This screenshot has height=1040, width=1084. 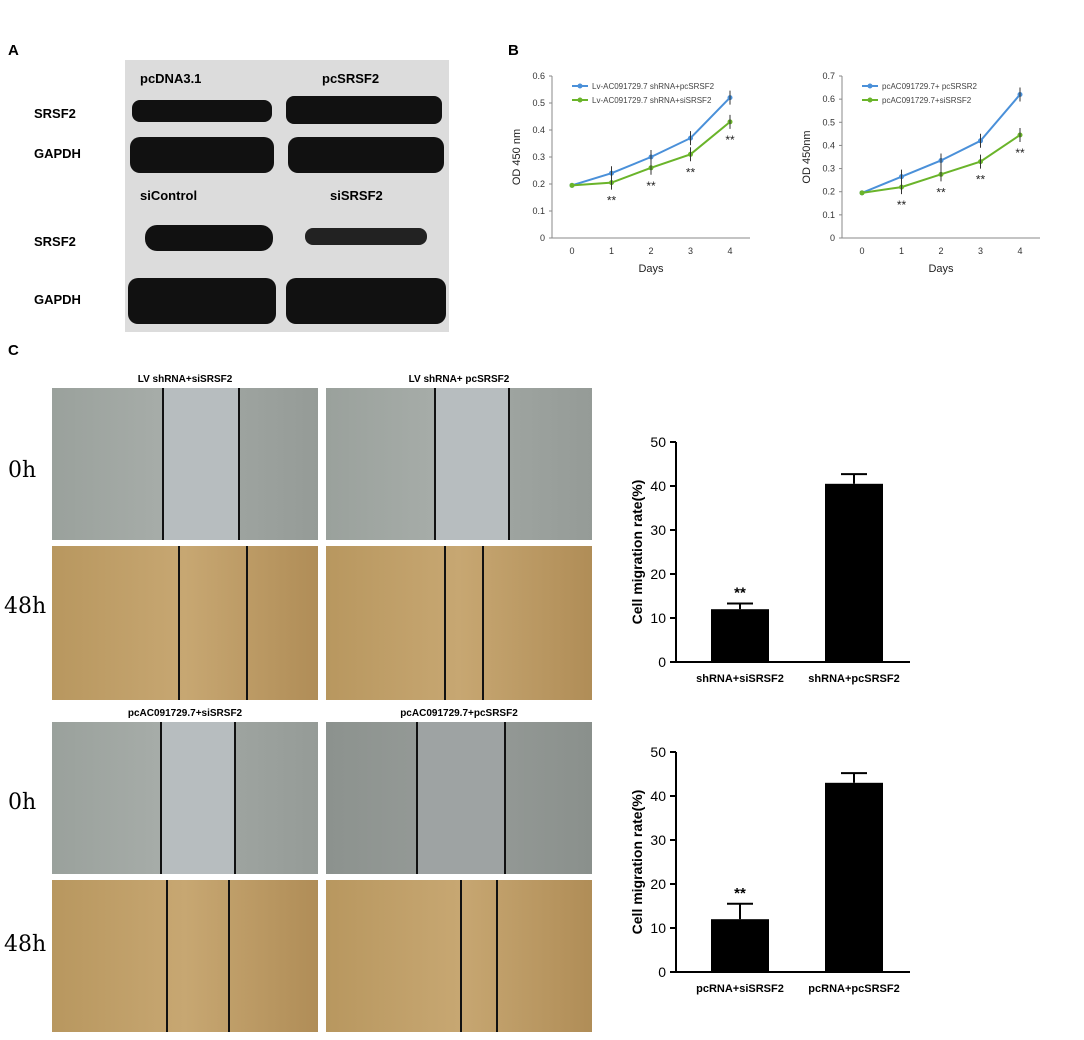 I want to click on scratch-title: pcAC091729.7+pcSRSF2, so click(x=459, y=713).